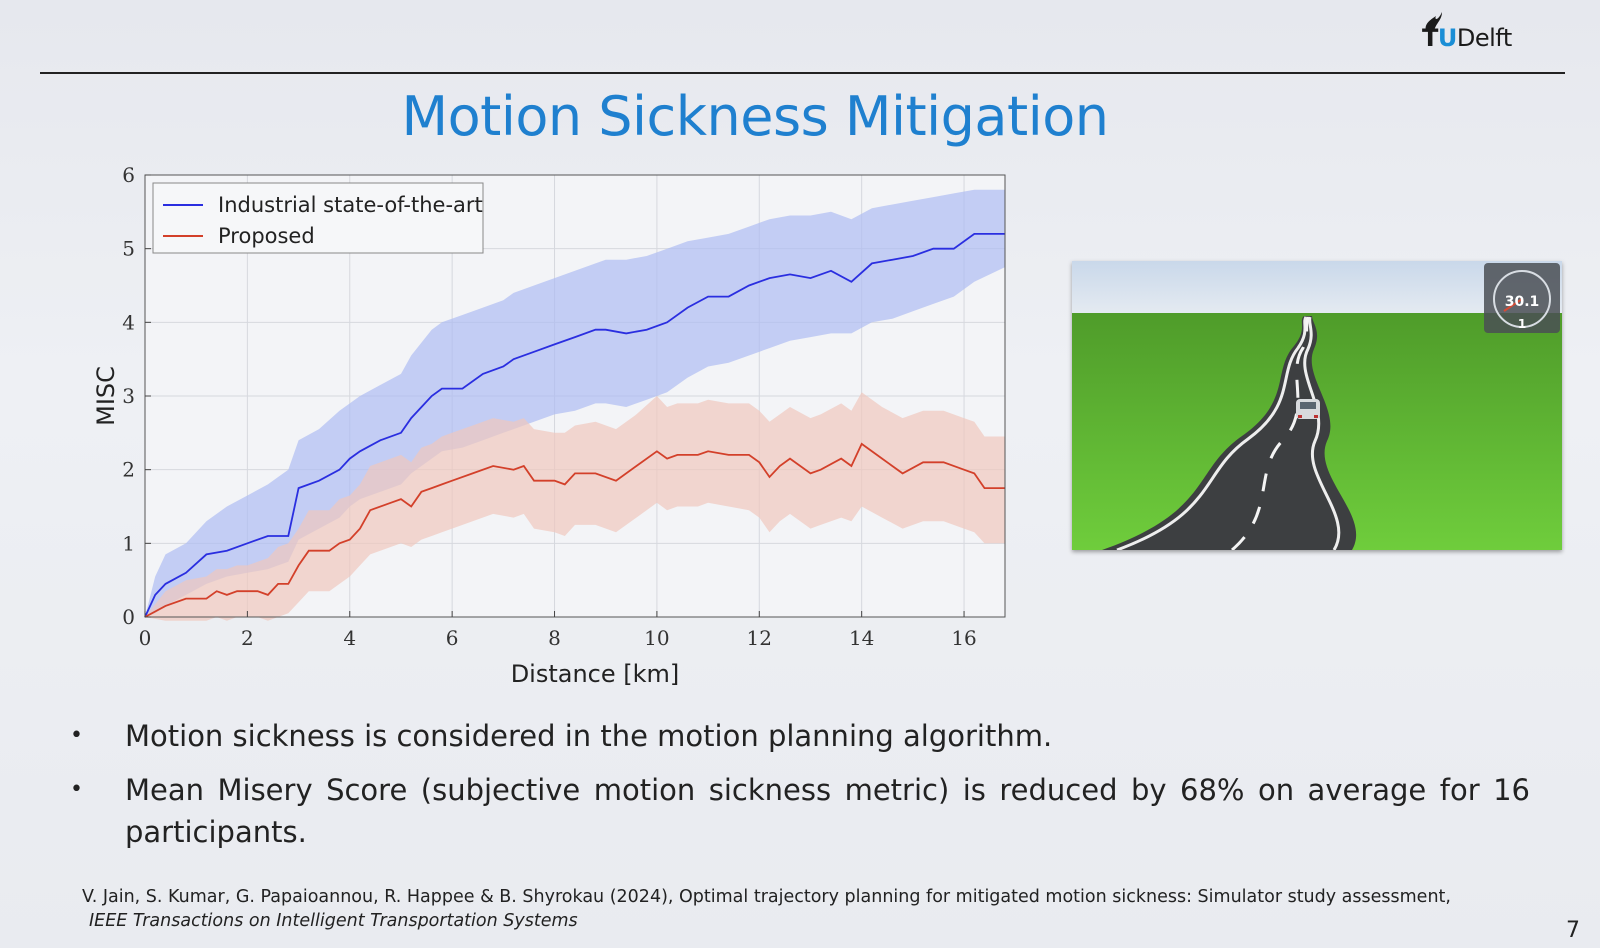  Describe the element at coordinates (1573, 930) in the screenshot. I see `page-number: 7` at that location.